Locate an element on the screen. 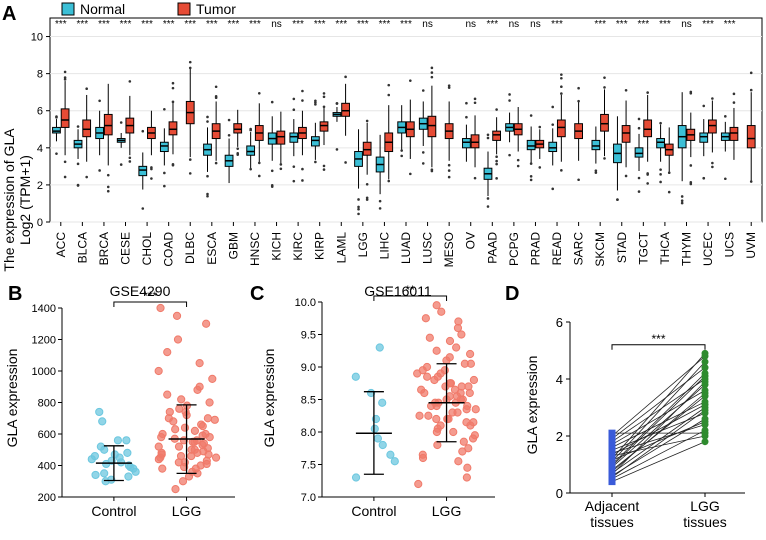 This screenshot has width=766, height=540. x-tick-label: BLCA is located at coordinates (82, 247).